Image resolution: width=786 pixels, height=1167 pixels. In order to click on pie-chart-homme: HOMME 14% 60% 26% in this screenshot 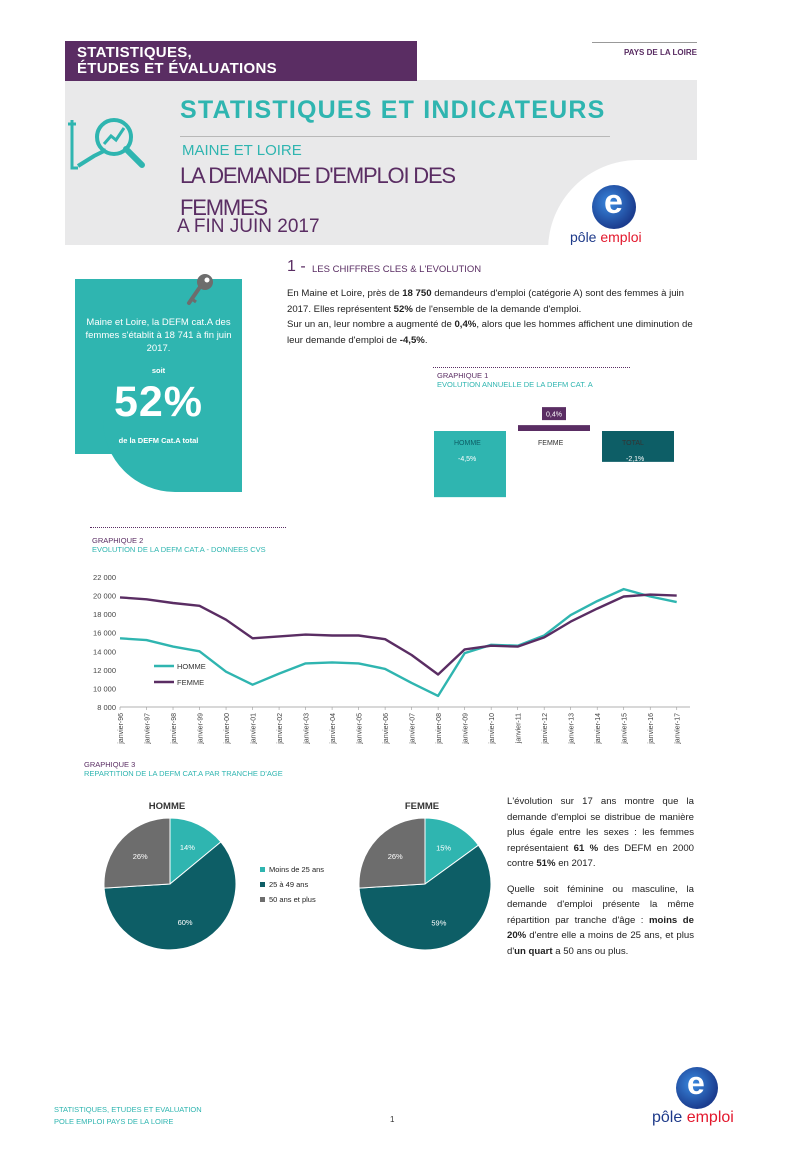, I will do `click(170, 876)`.